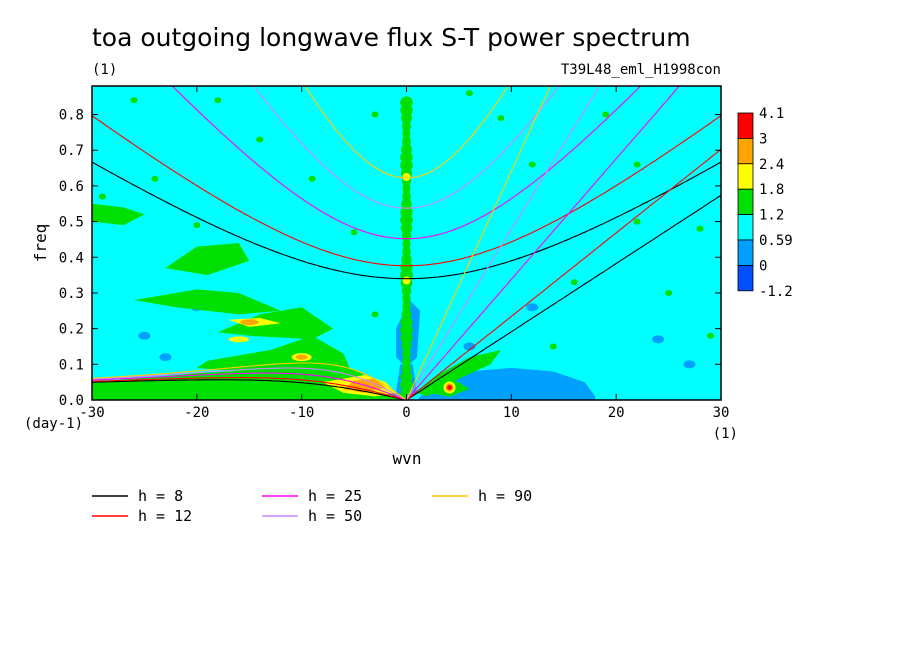  Describe the element at coordinates (71, 187) in the screenshot. I see `y-tick-label: 0.6` at that location.